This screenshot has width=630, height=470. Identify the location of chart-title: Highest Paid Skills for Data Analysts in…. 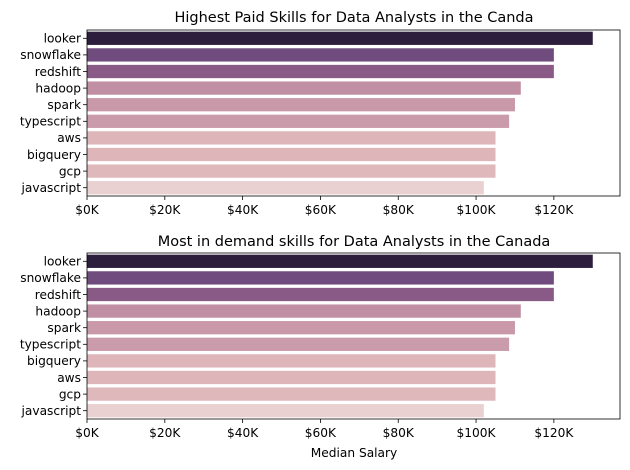
(353, 18).